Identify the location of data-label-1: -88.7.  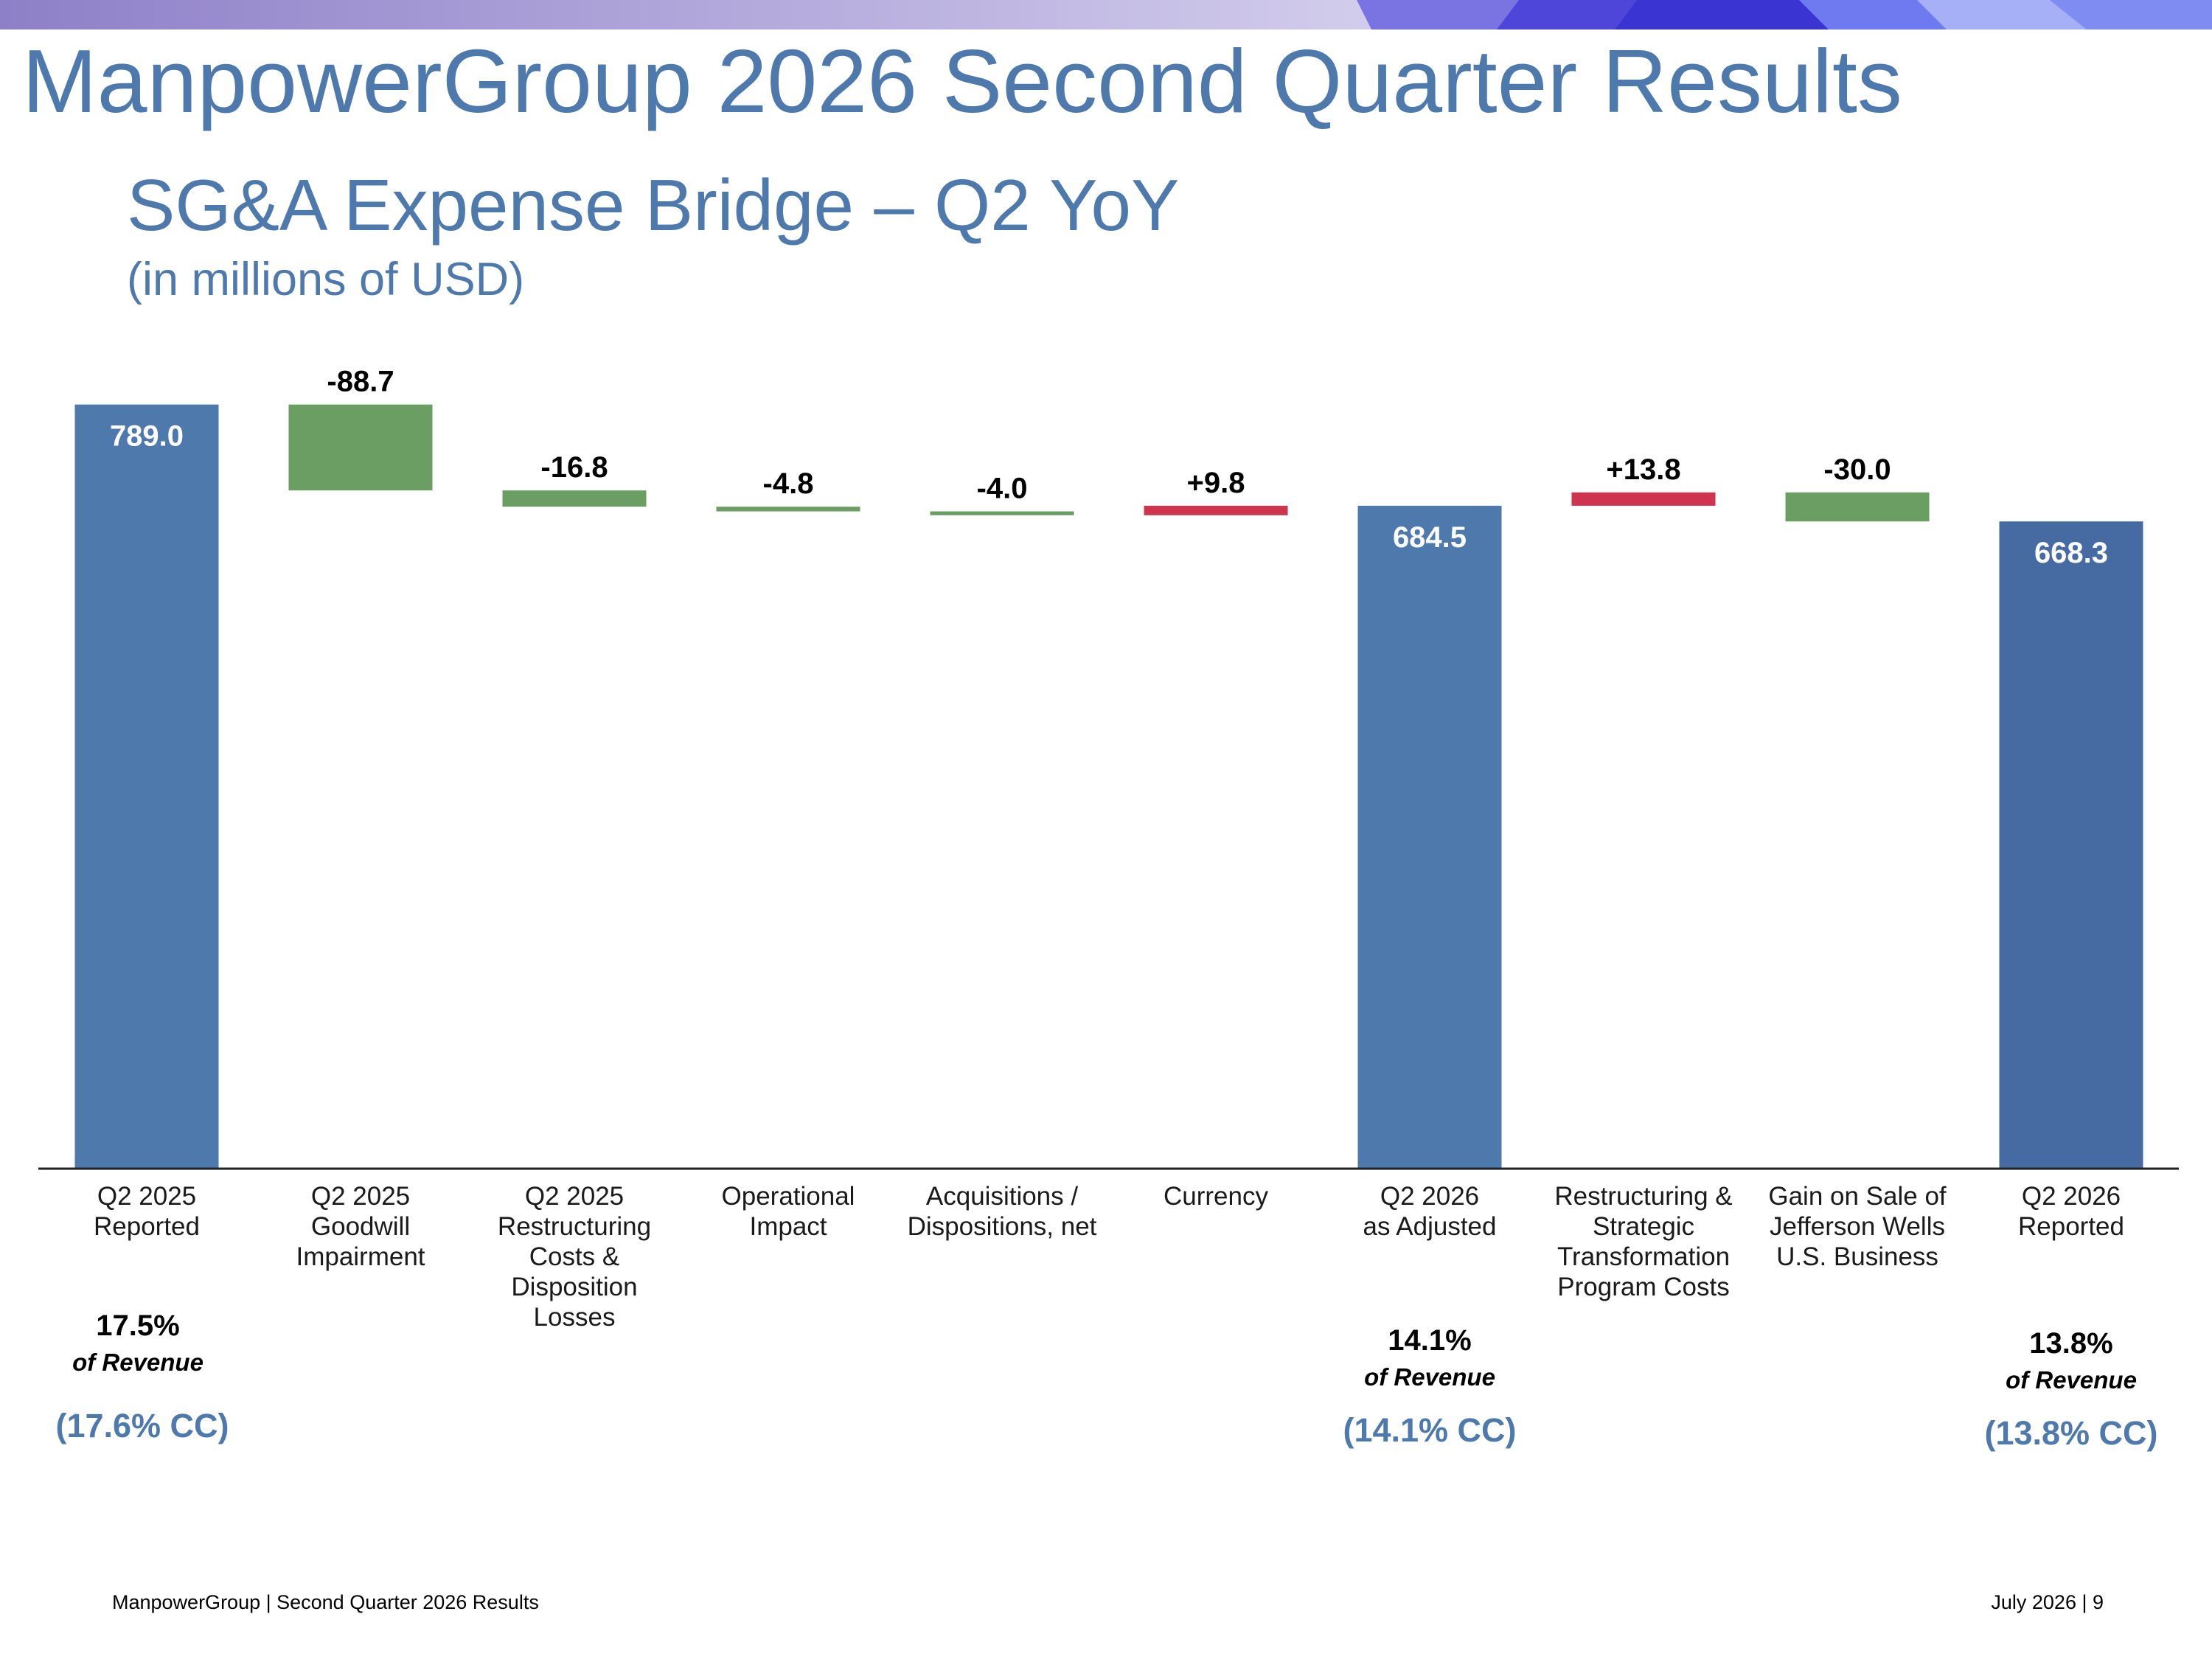
(360, 382).